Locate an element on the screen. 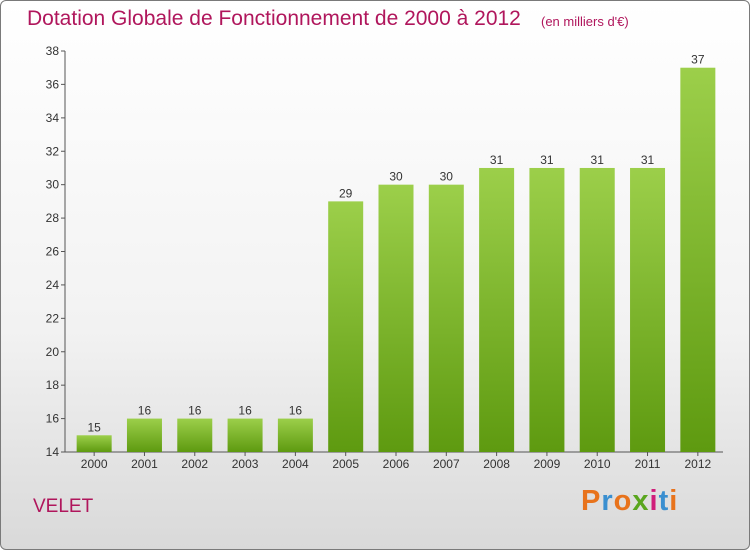  logo-letter: t is located at coordinates (664, 501).